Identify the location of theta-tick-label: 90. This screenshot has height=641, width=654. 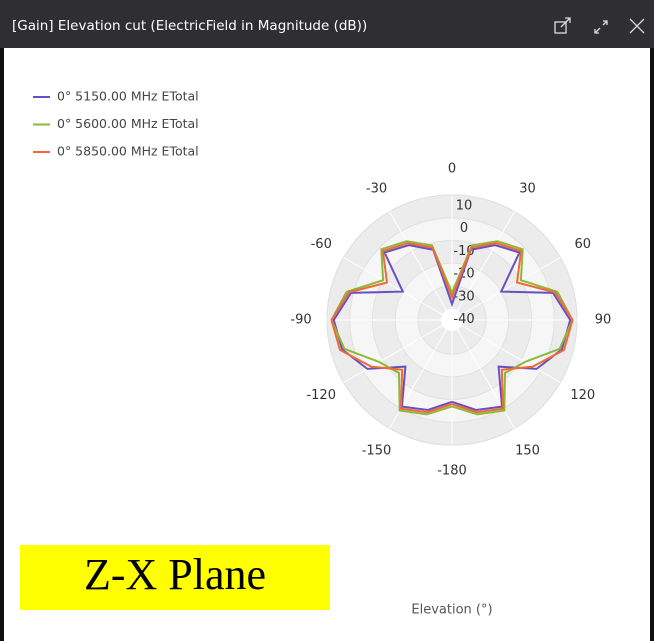
(603, 320).